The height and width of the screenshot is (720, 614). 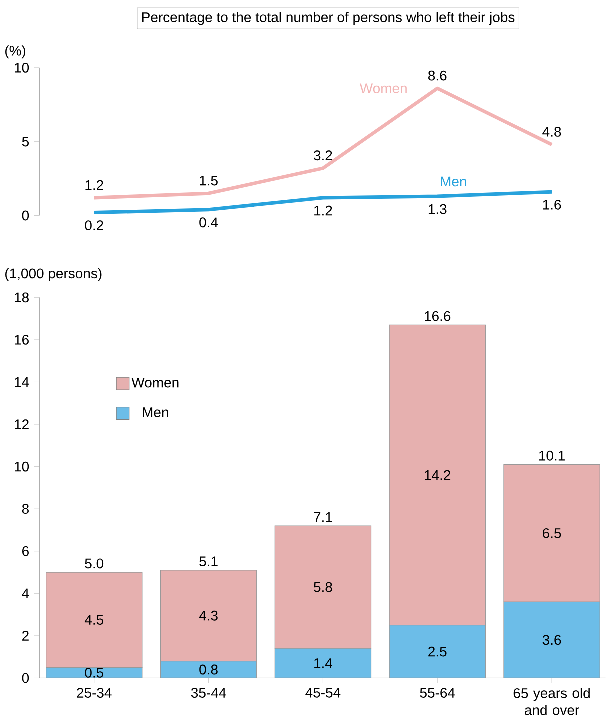 I want to click on data-label: 1.6, so click(x=552, y=205).